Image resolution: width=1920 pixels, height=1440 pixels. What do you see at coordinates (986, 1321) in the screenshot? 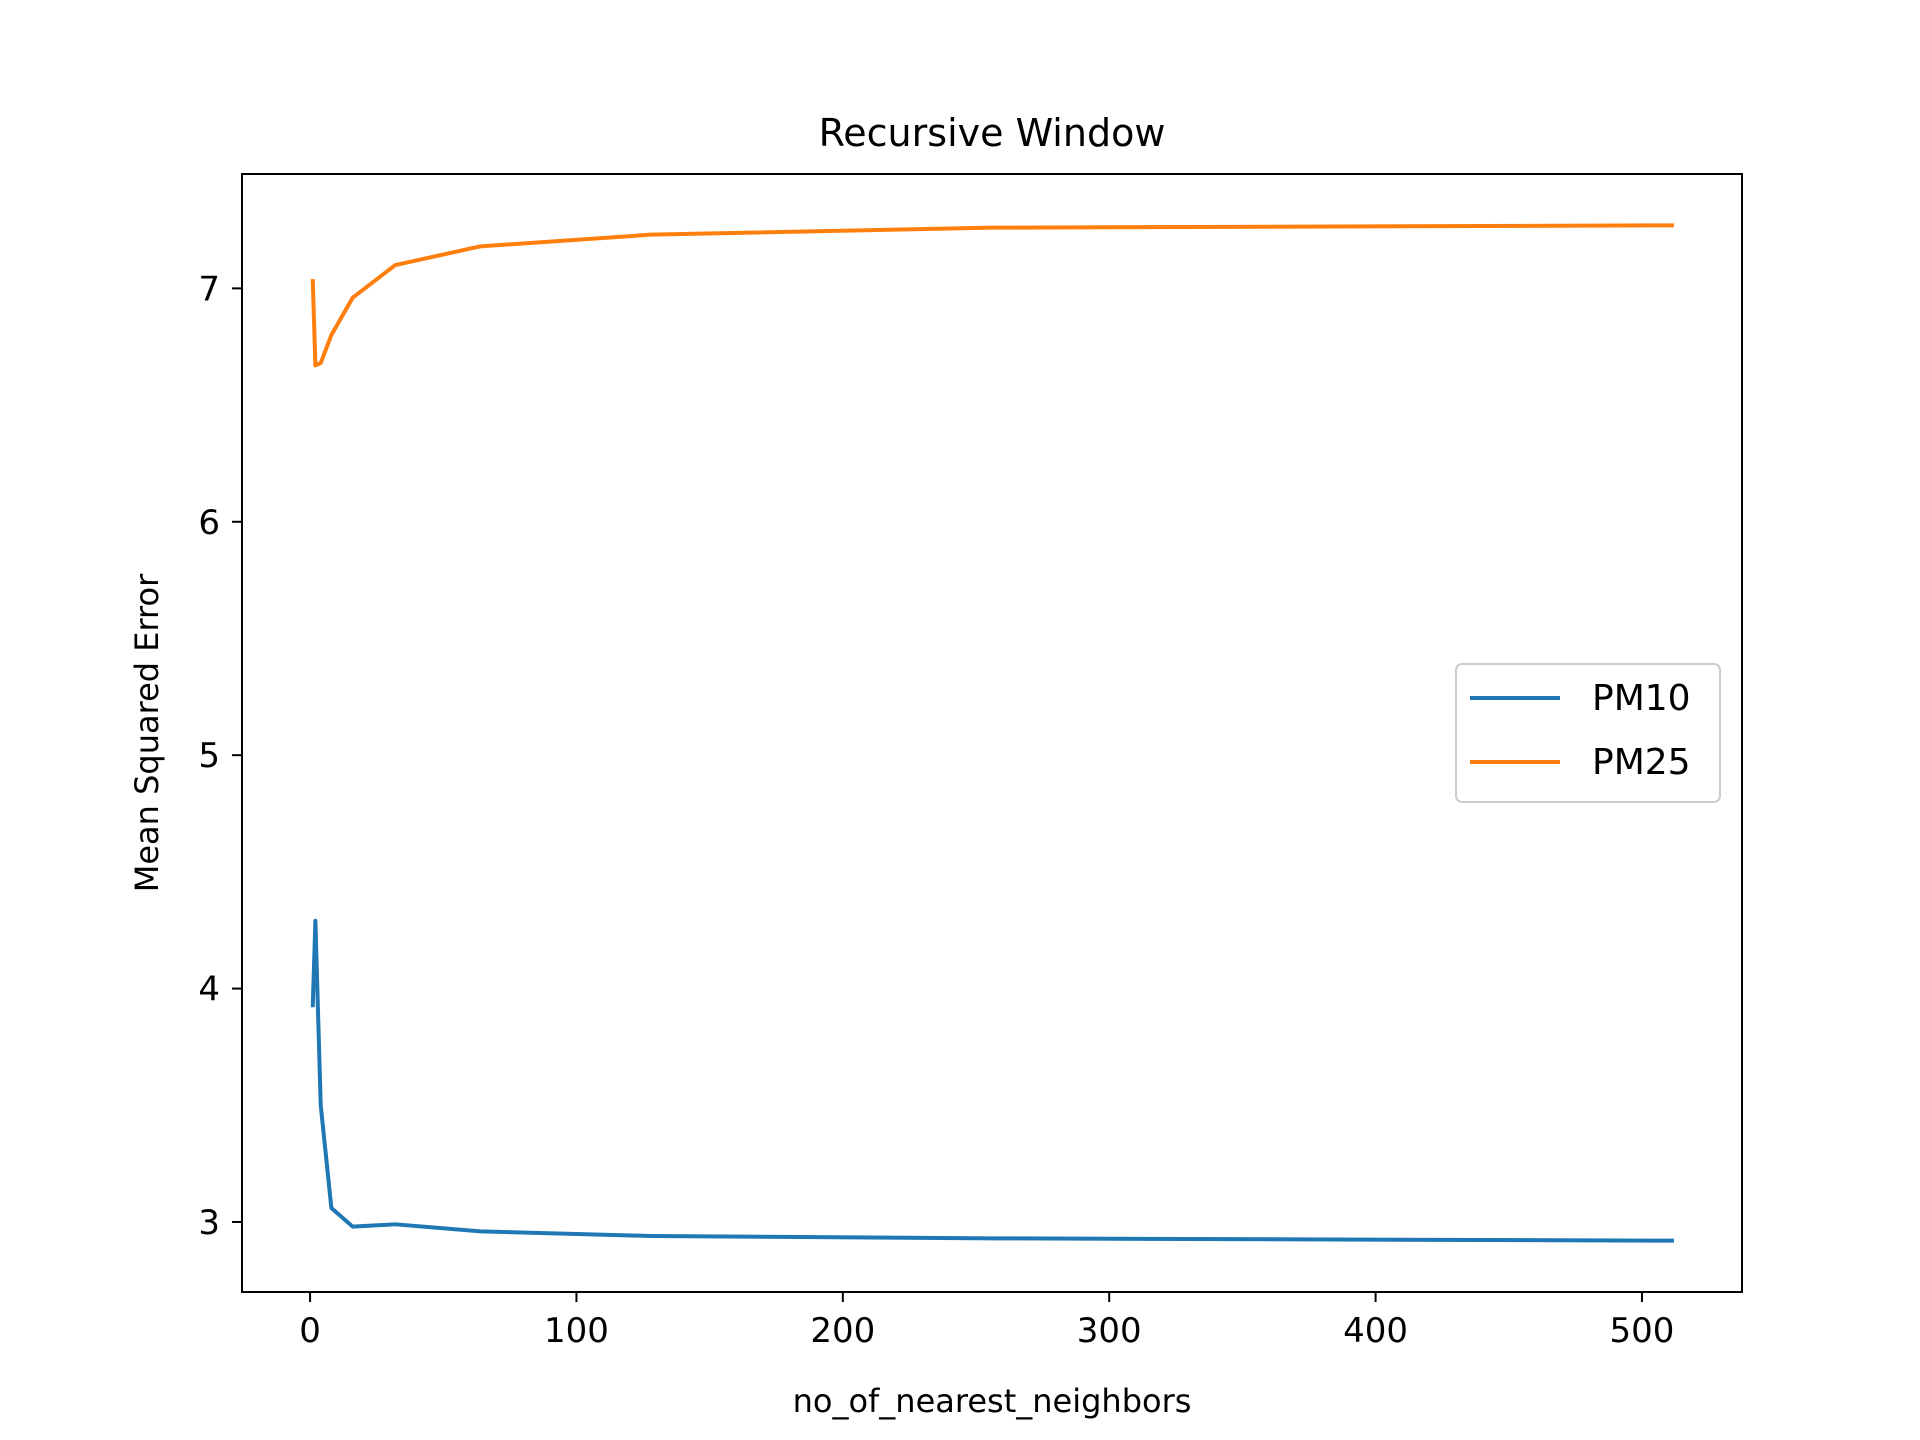
I see `x-axis: 0 100 200 300 400 500` at bounding box center [986, 1321].